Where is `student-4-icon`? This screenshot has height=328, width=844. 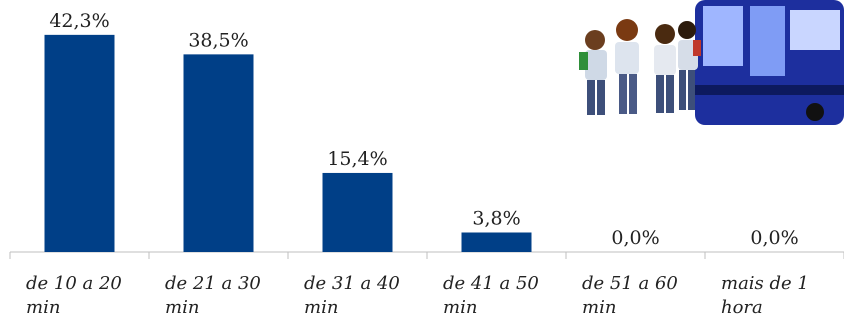 student-4-icon is located at coordinates (689, 65).